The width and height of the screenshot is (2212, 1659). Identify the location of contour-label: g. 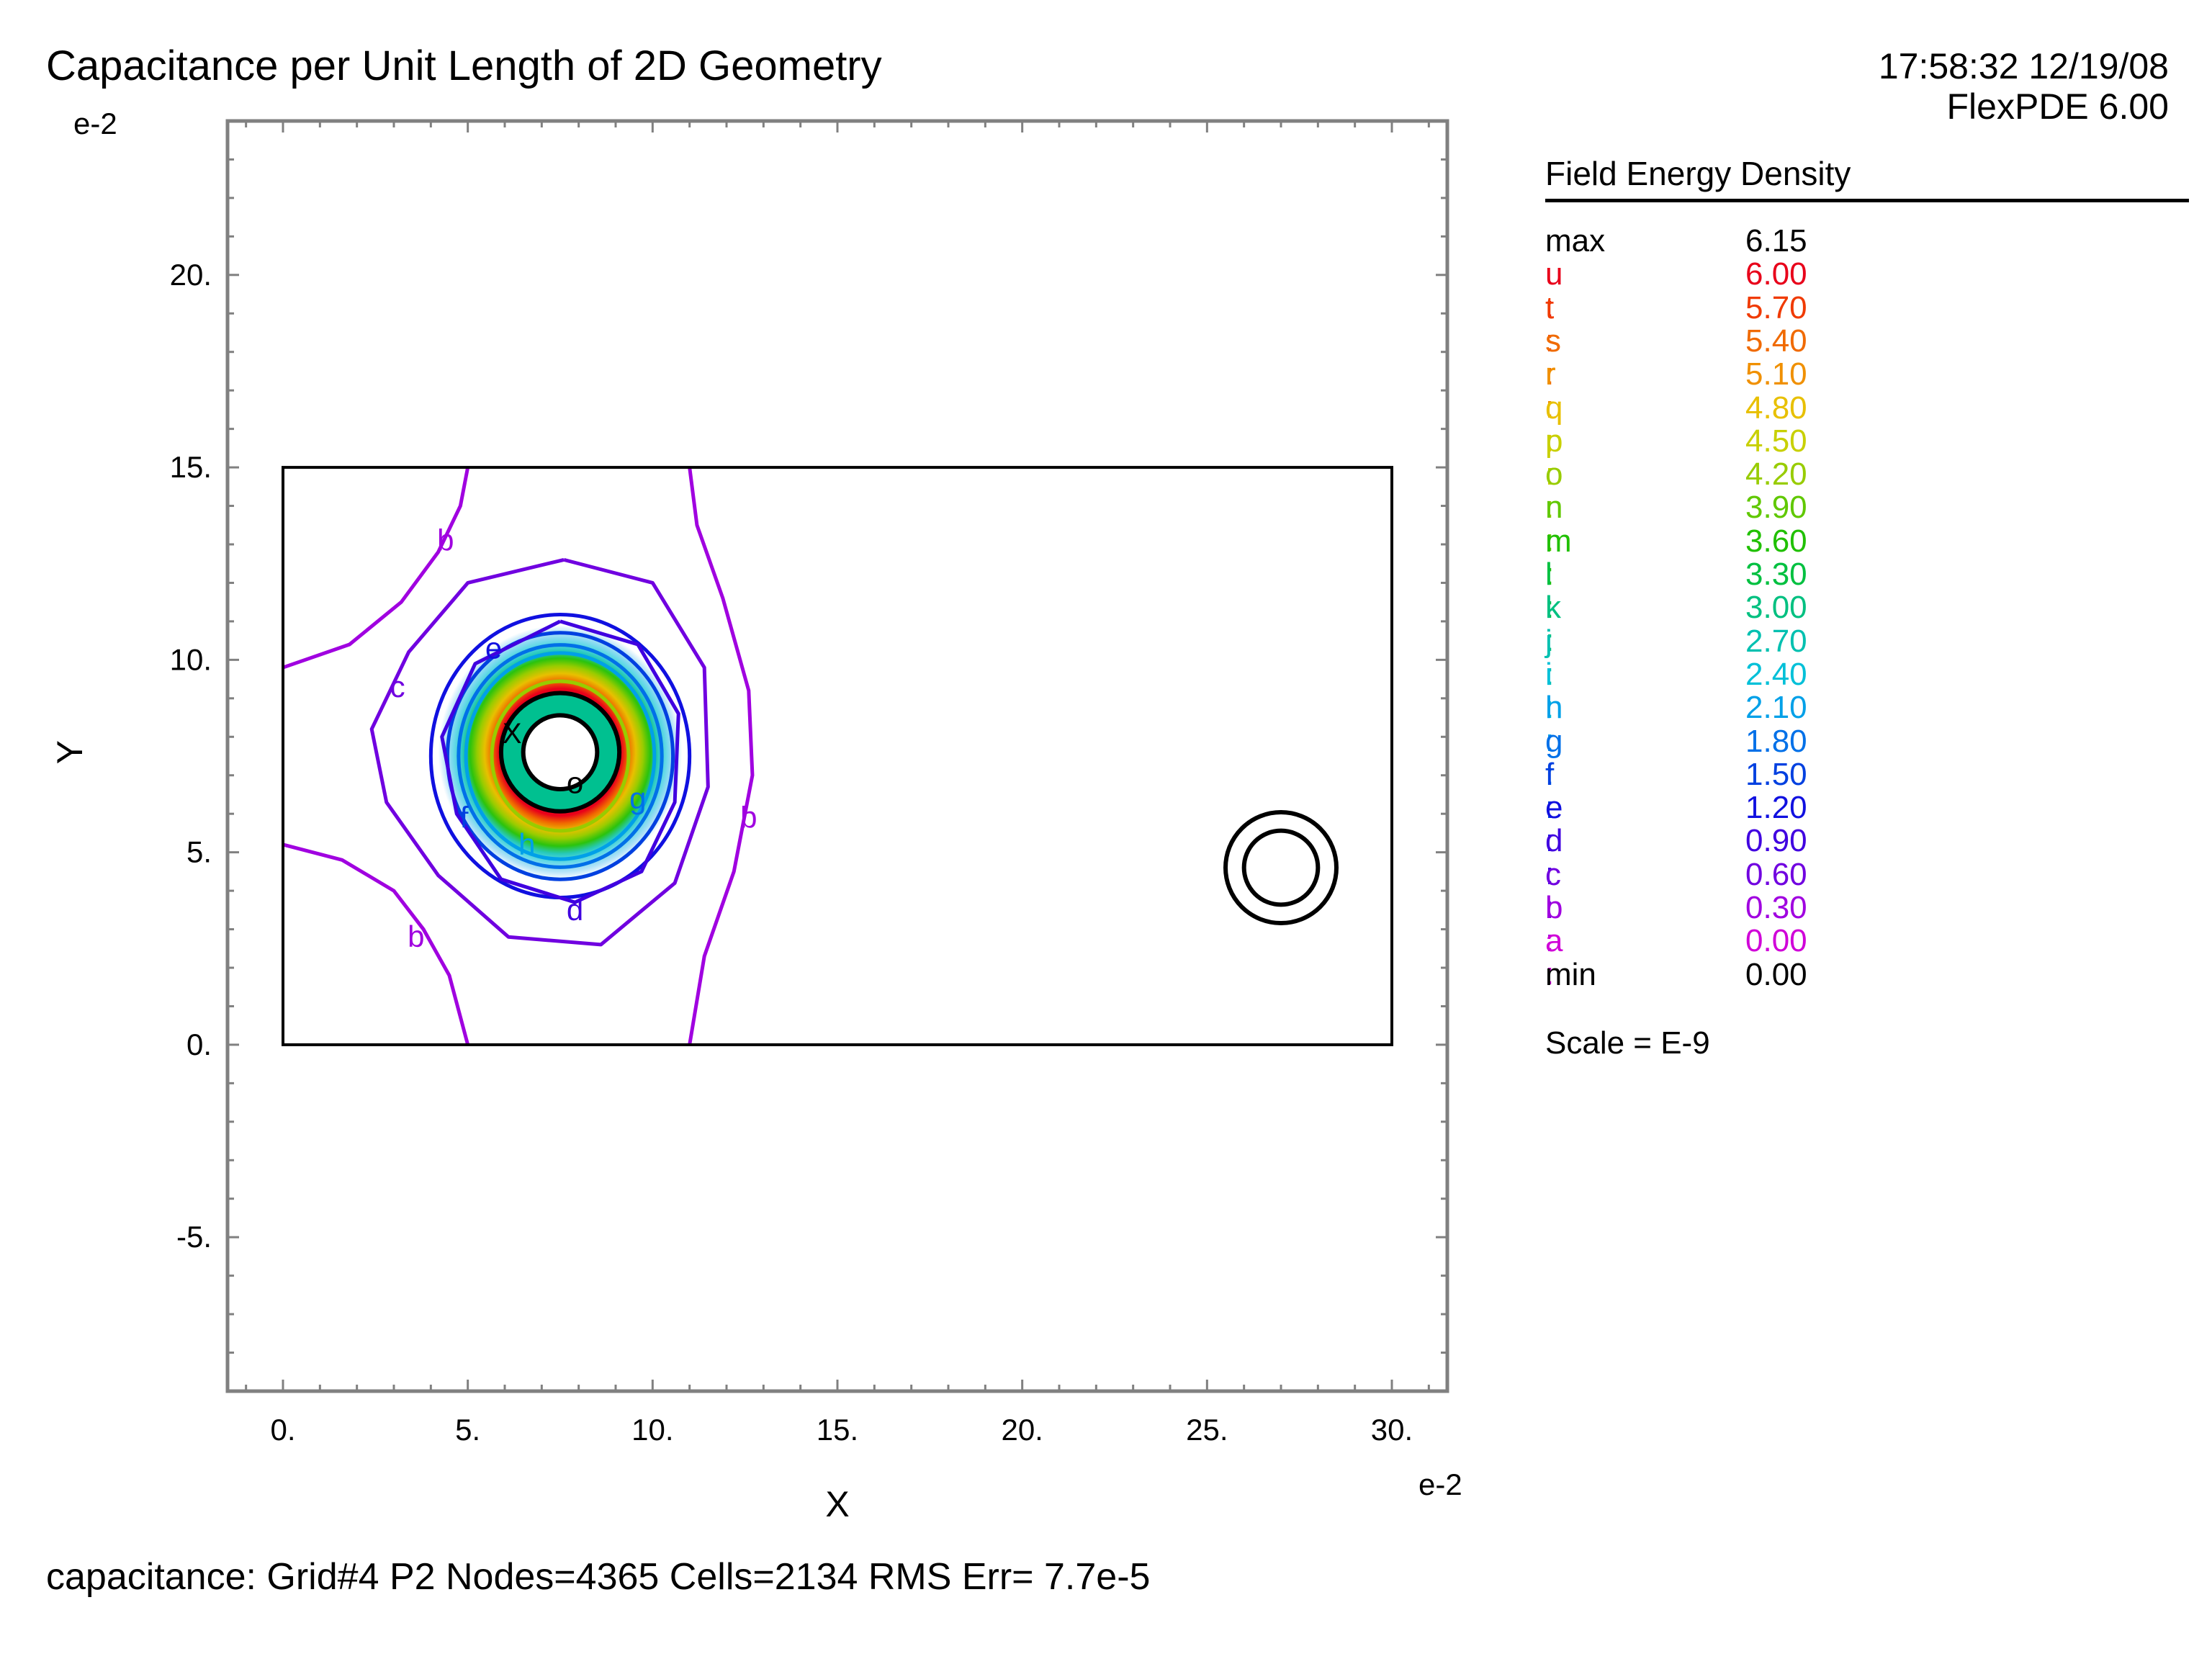
(638, 798).